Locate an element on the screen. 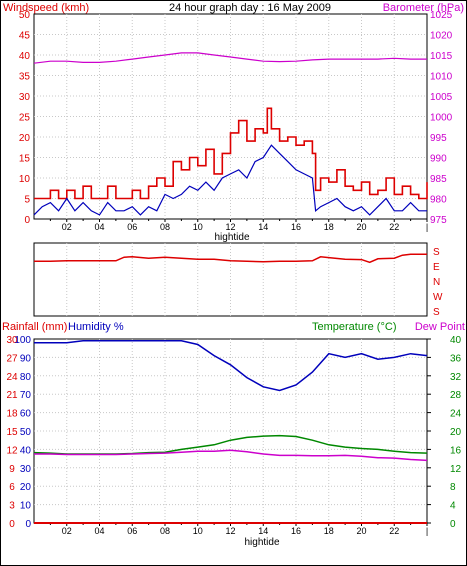 The height and width of the screenshot is (566, 467). humidity-axis-tick-label: 60 is located at coordinates (26, 414).